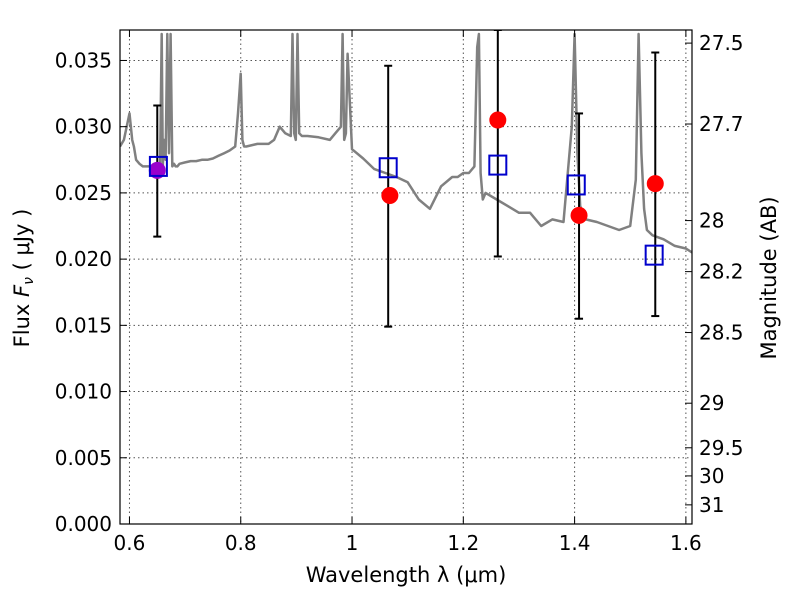  What do you see at coordinates (83, 60) in the screenshot?
I see `y-tick-label: 0.035` at bounding box center [83, 60].